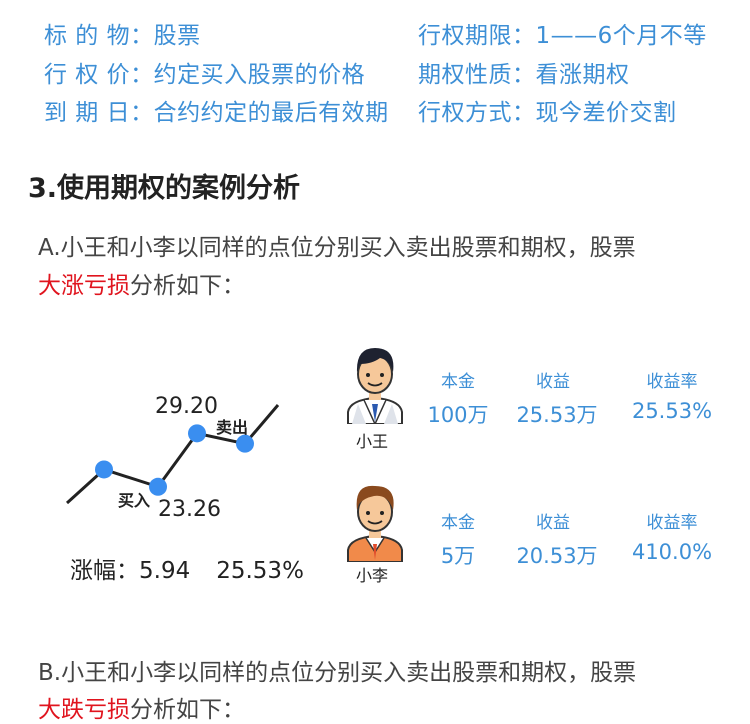  What do you see at coordinates (458, 523) in the screenshot?
I see `stat-header-principal-2: 本金` at bounding box center [458, 523].